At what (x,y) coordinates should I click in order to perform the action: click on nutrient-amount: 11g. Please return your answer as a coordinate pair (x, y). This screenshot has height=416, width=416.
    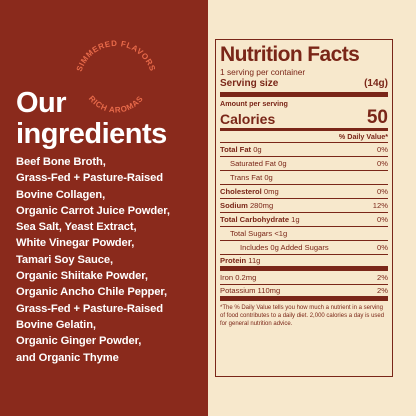
    Looking at the image, I should click on (253, 260).